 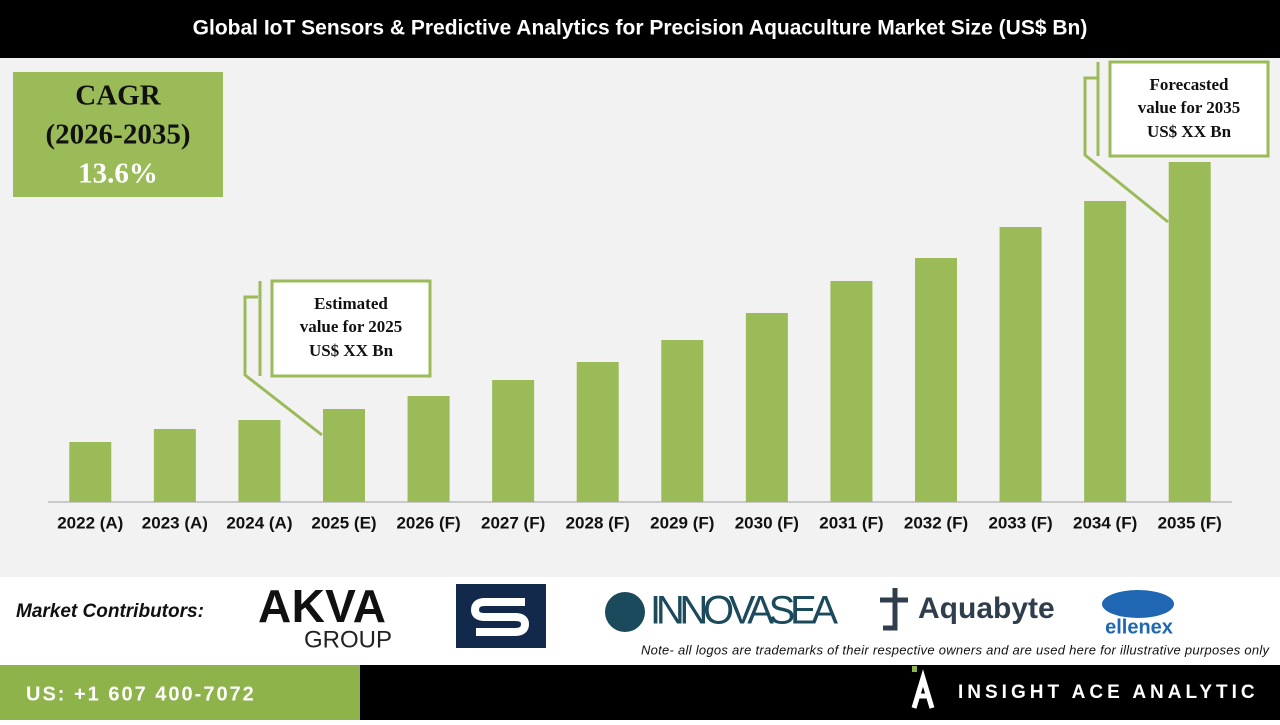 What do you see at coordinates (118, 174) in the screenshot?
I see `cagr-value: 13.6%` at bounding box center [118, 174].